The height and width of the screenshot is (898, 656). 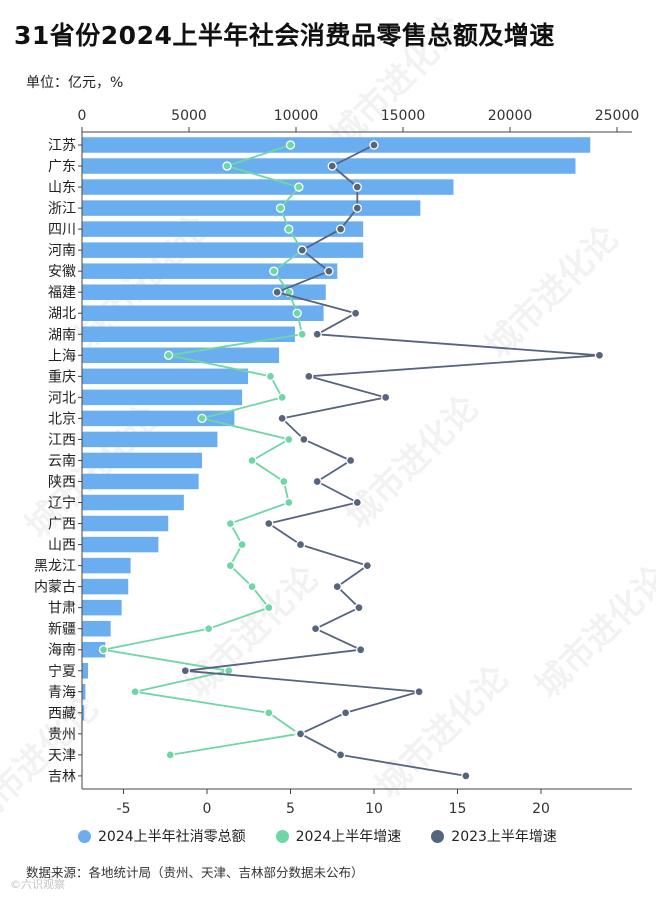 I want to click on category-label: 吉林, so click(x=62, y=777).